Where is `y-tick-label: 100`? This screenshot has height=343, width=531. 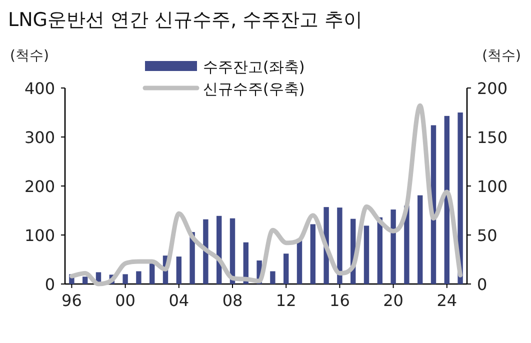 y-tick-label: 100 is located at coordinates (39, 235).